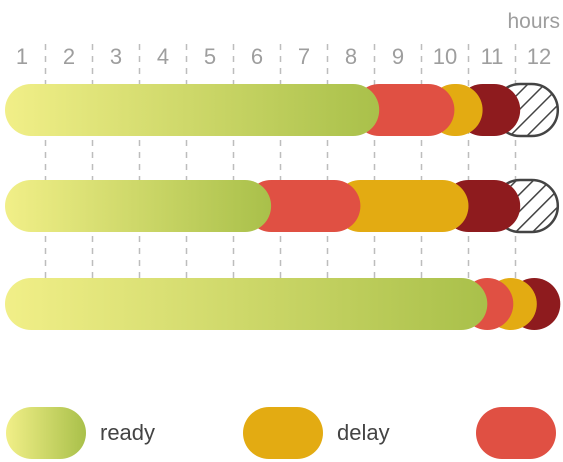 The width and height of the screenshot is (563, 462). I want to click on legend-item-delay: delay, so click(316, 433).